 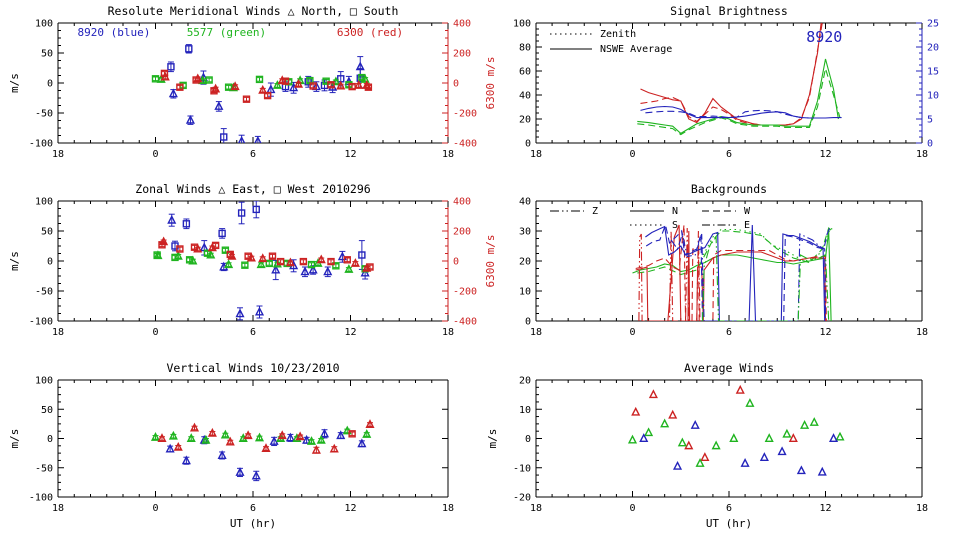 I want to click on legend-label: Zenith, so click(x=618, y=34).